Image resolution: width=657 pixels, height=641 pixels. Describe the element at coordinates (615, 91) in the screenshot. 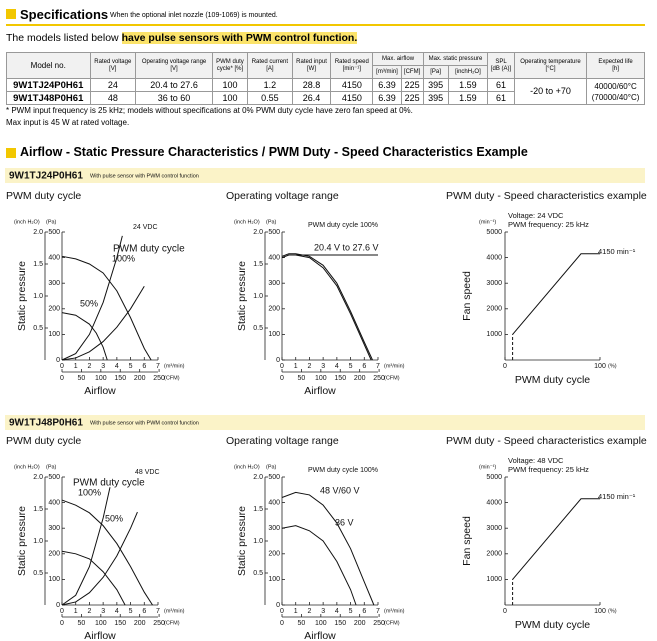

I see `cell: 40000/60°C (70000/40°C)` at that location.